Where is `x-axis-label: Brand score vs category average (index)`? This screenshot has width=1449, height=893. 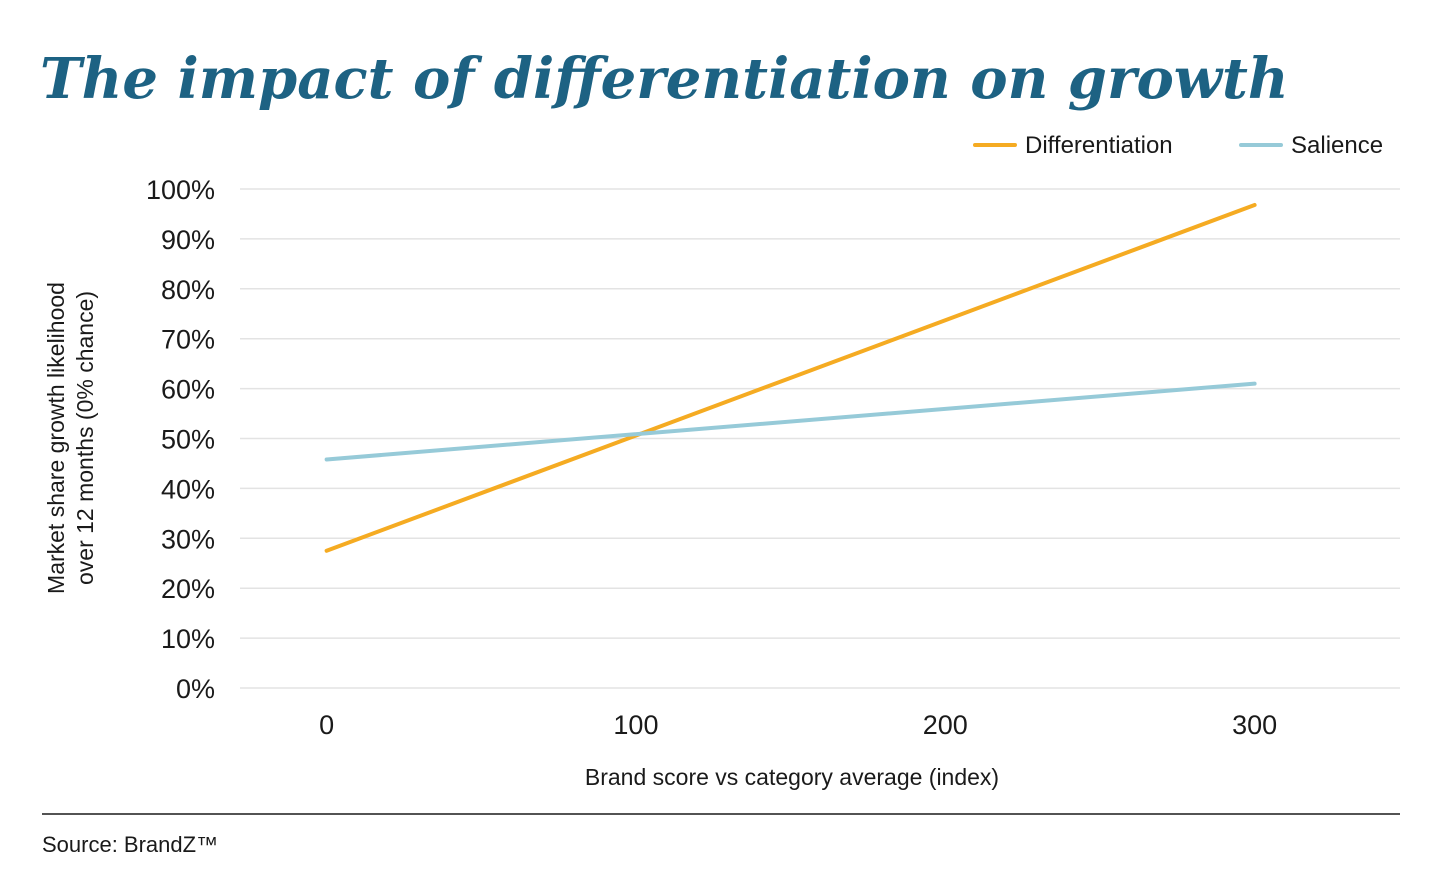 x-axis-label: Brand score vs category average (index) is located at coordinates (792, 777).